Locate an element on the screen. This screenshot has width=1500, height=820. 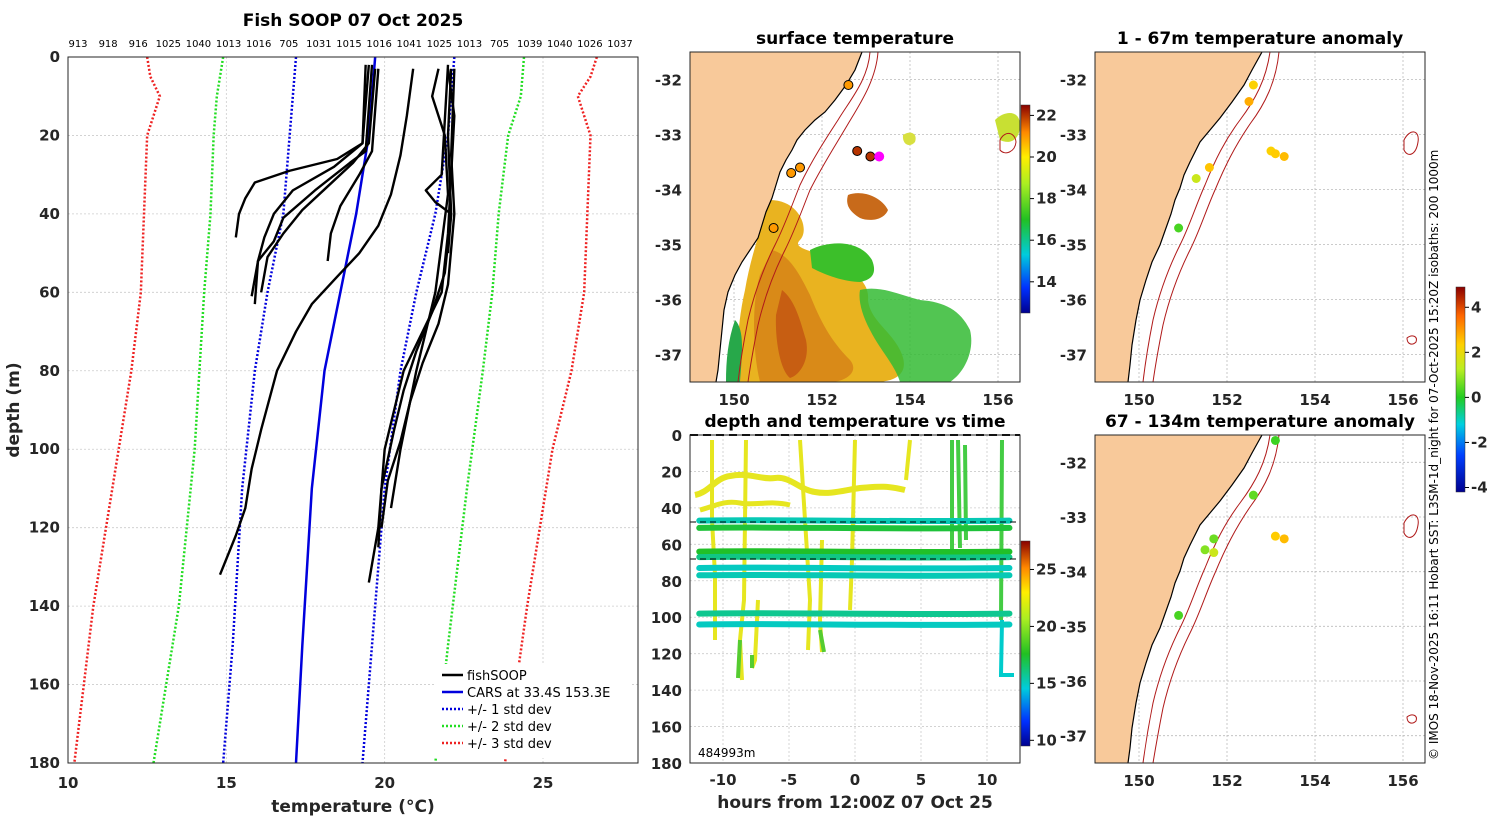
profile-ytick-label: 160 is located at coordinates (44, 685).